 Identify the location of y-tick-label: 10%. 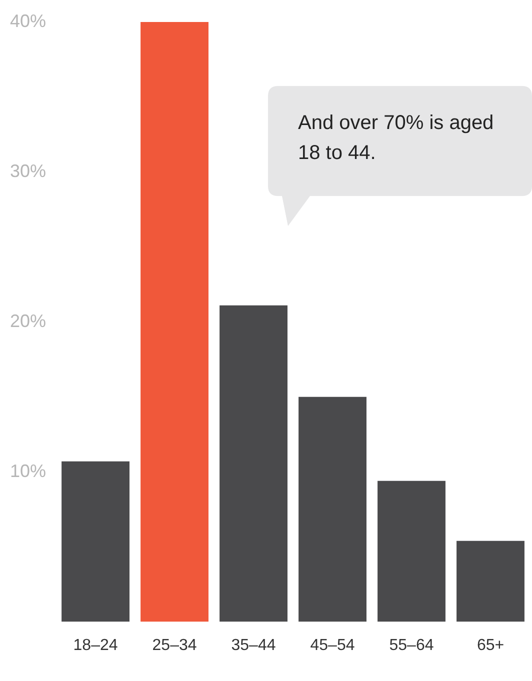
(28, 470).